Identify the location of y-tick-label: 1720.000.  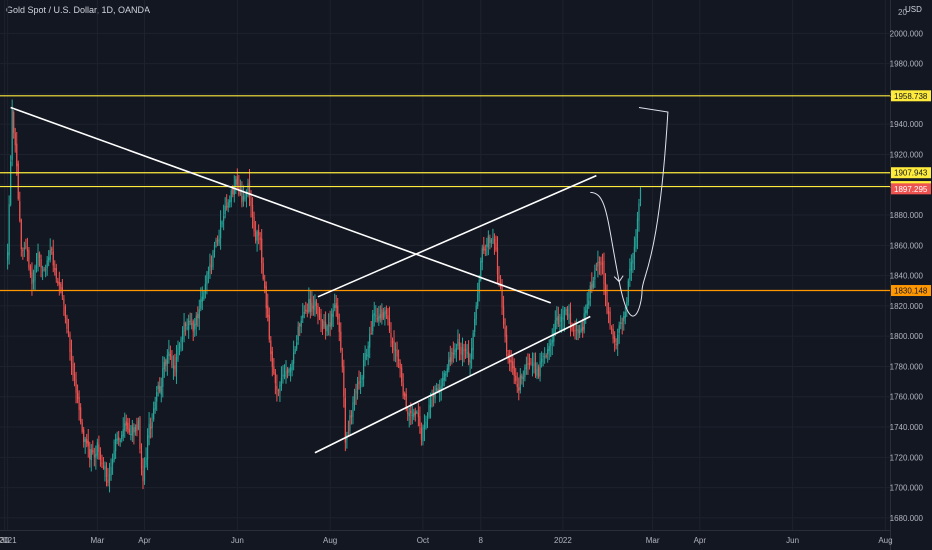
(907, 457).